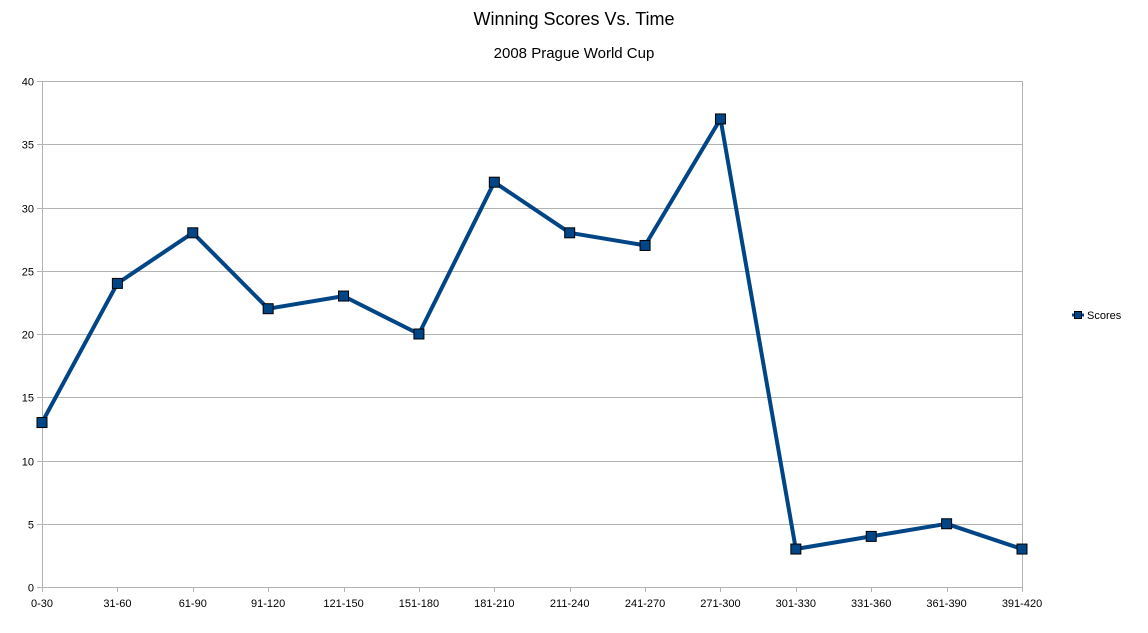 The width and height of the screenshot is (1148, 633). What do you see at coordinates (28, 463) in the screenshot?
I see `y-tick-label-10: 10` at bounding box center [28, 463].